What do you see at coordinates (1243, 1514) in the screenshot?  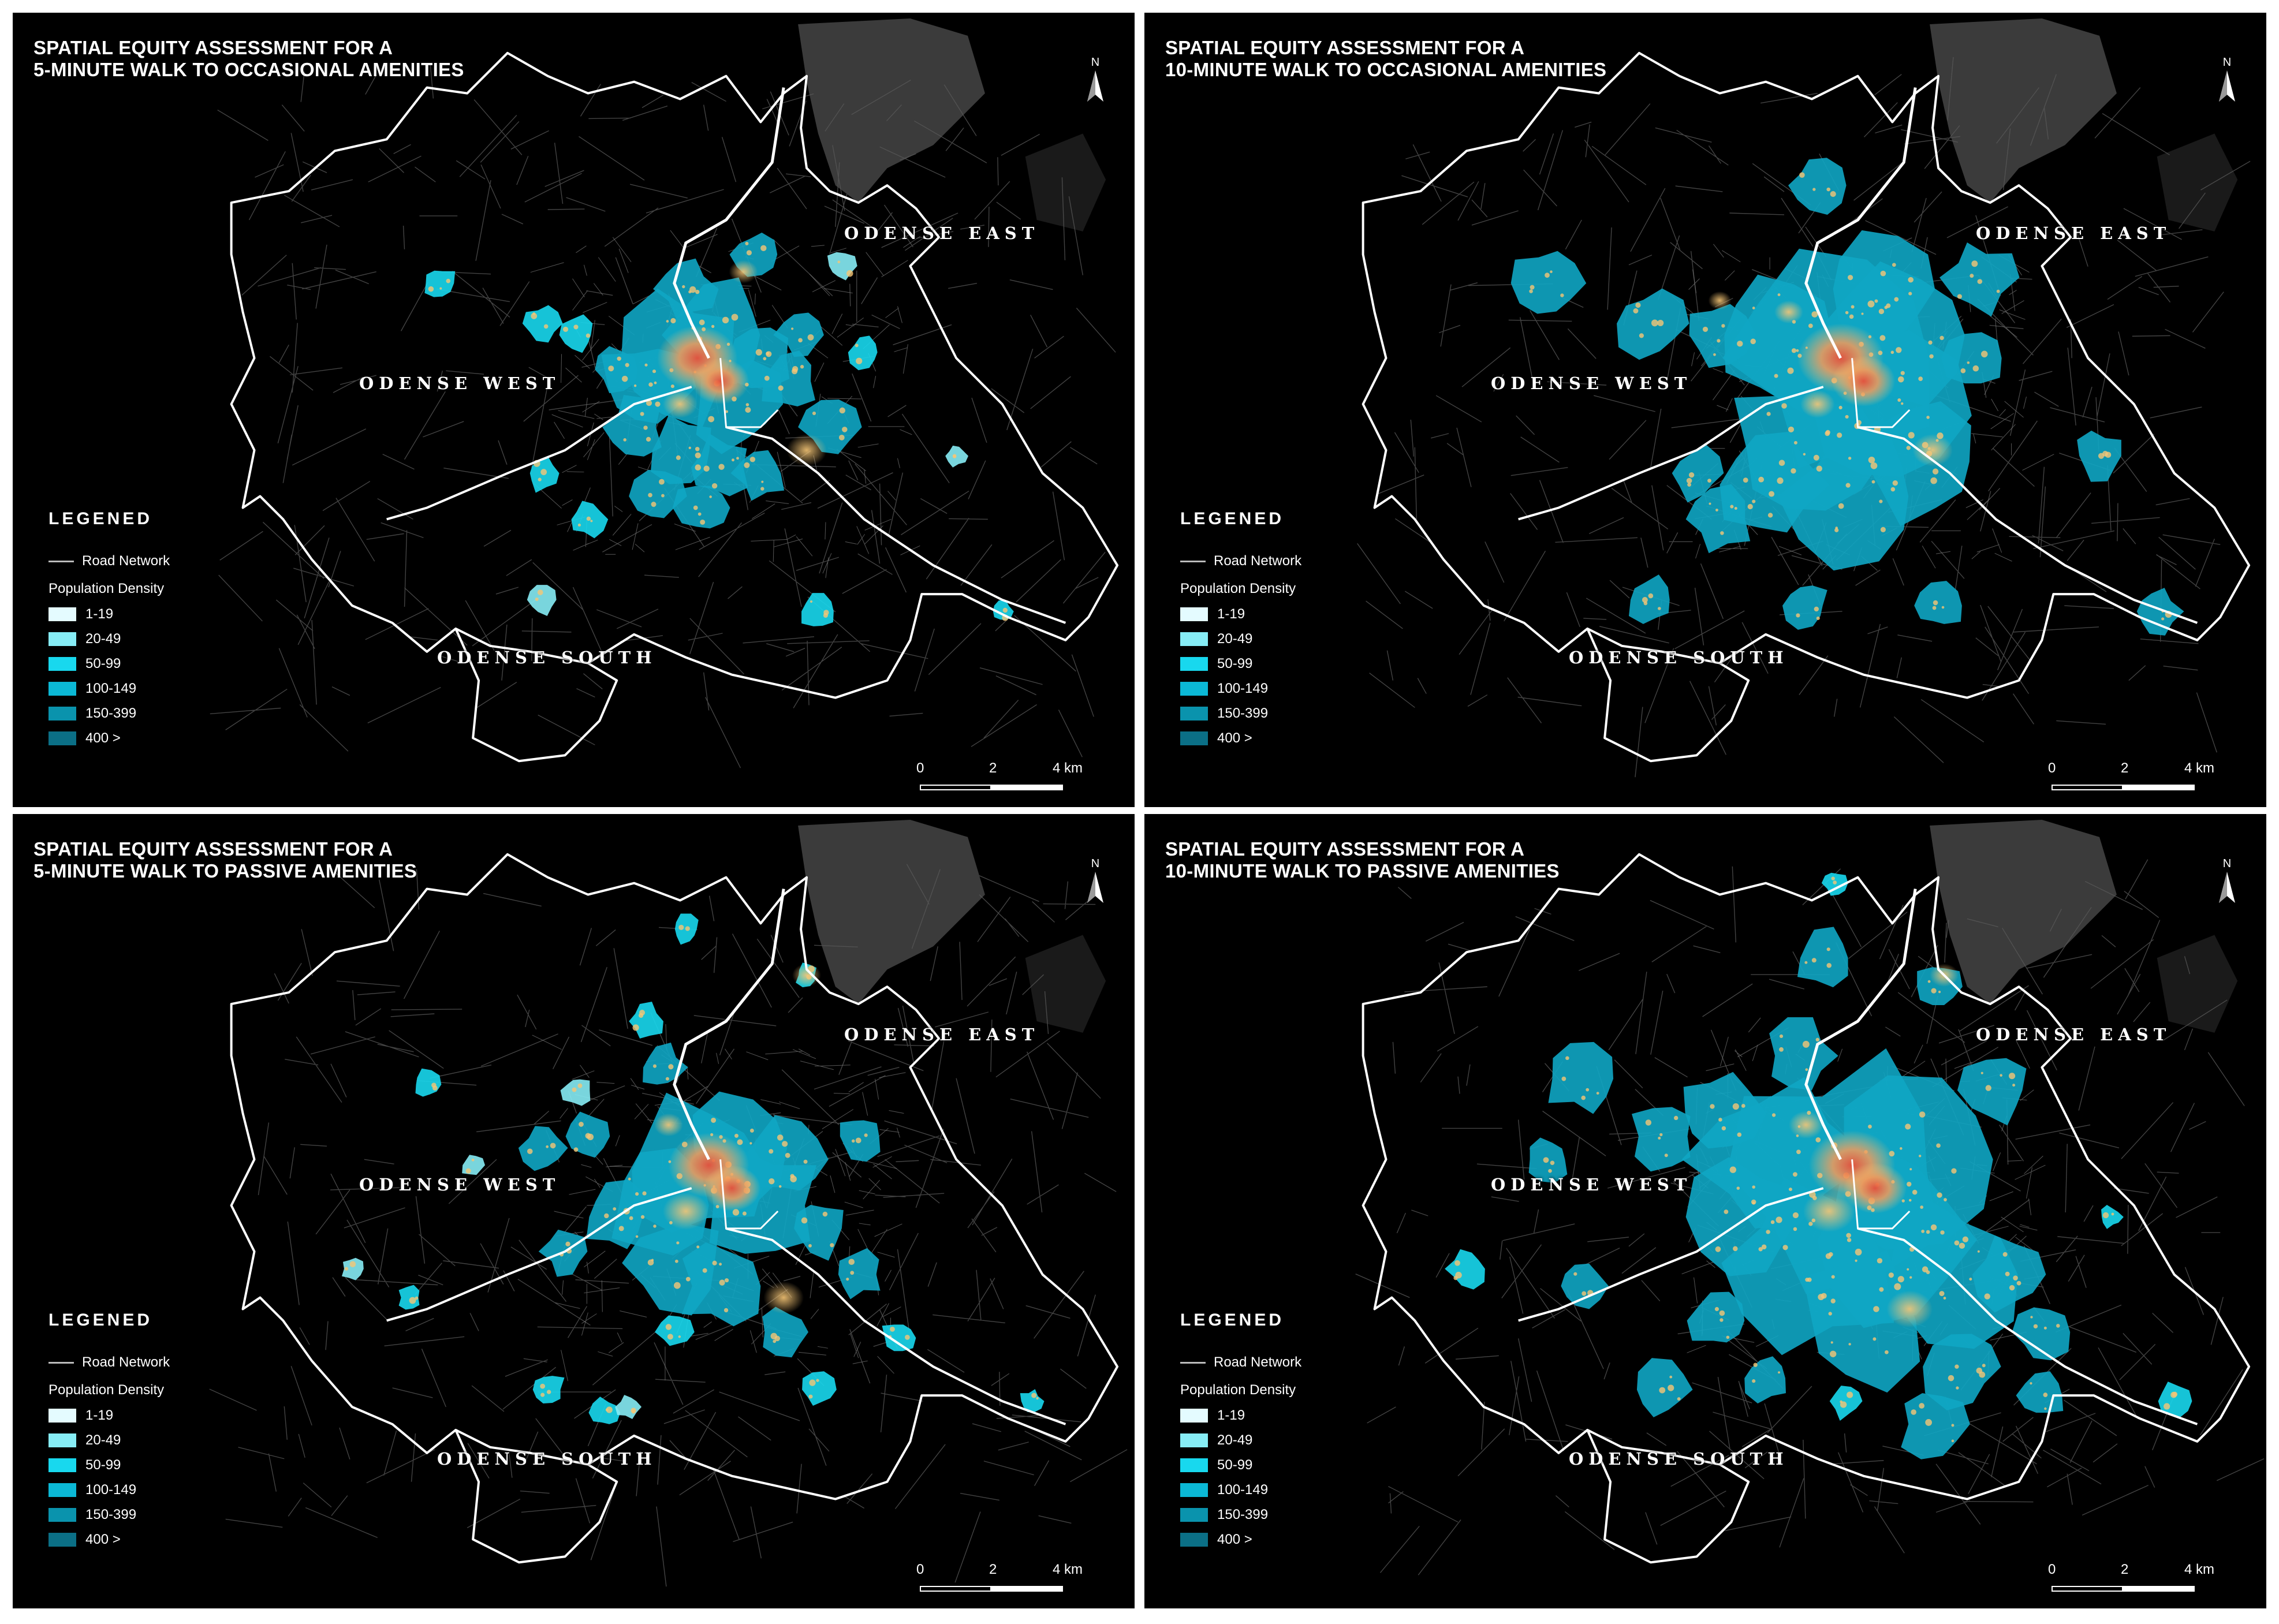 I see `legend-class-label: 150-399` at bounding box center [1243, 1514].